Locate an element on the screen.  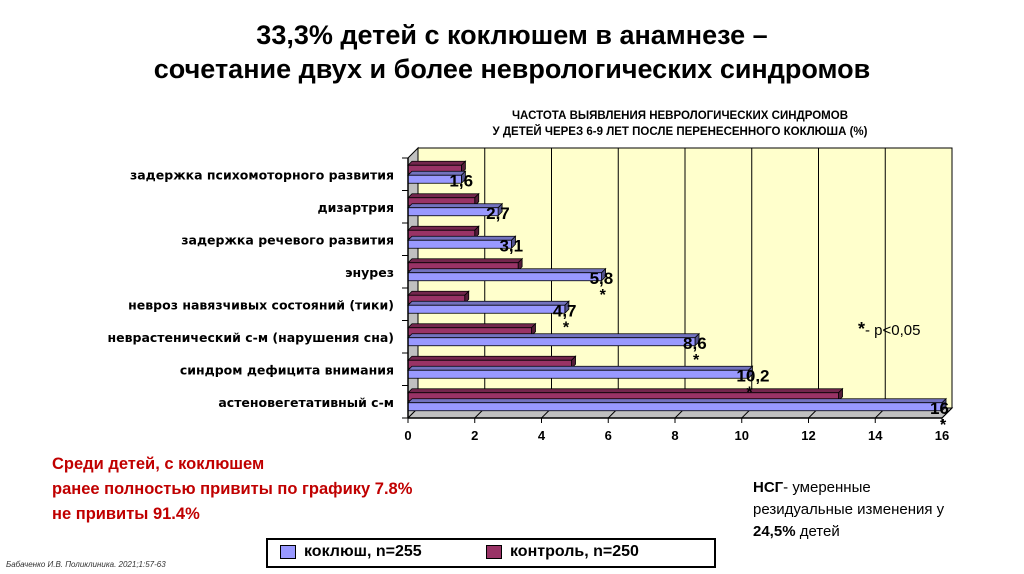
legend-label-control: контроль, n=250 is located at coordinates (574, 551).